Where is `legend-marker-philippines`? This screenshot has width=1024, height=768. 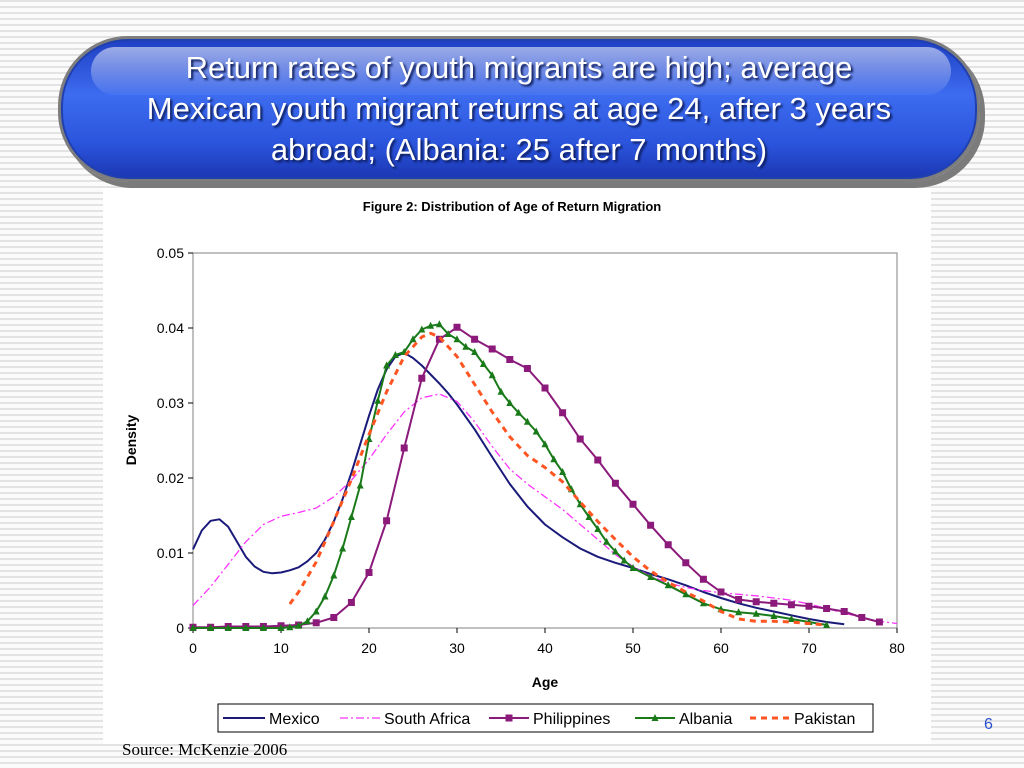
legend-marker-philippines is located at coordinates (509, 718).